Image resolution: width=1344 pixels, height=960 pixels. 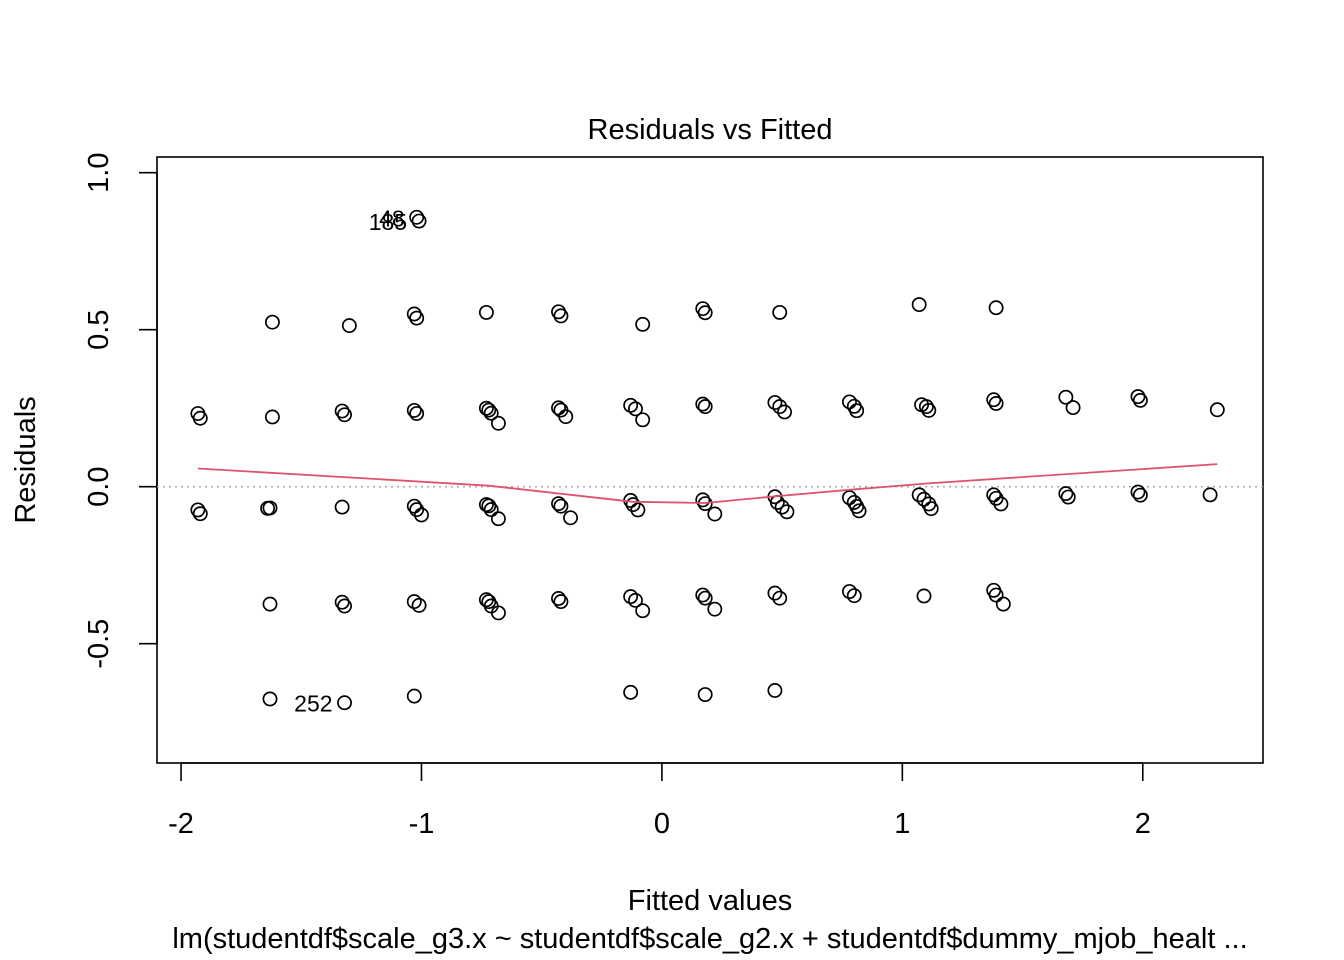 I want to click on outlier-label: 48, so click(x=392, y=218).